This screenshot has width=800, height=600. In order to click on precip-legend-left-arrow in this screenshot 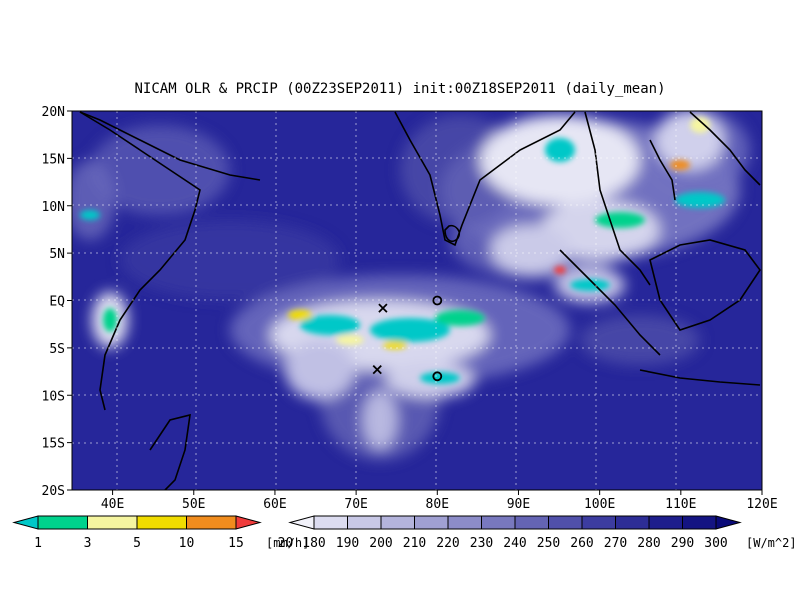, I will do `click(25, 522)`.